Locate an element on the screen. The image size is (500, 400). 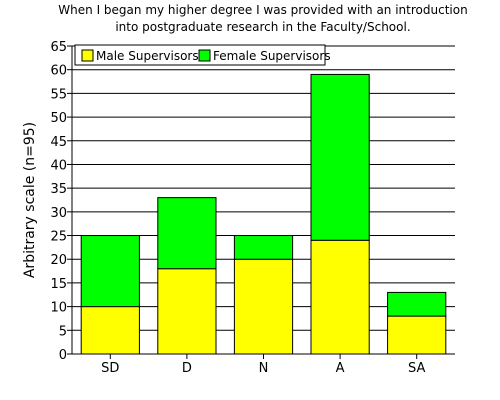
y-tick-label: 60 is located at coordinates (58, 71).